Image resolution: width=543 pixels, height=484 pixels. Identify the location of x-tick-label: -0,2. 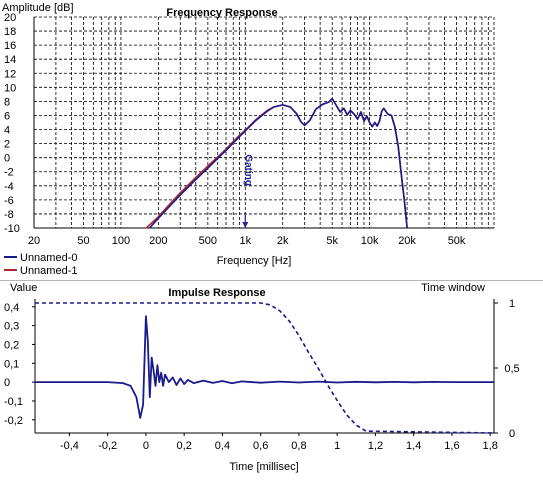
(107, 446).